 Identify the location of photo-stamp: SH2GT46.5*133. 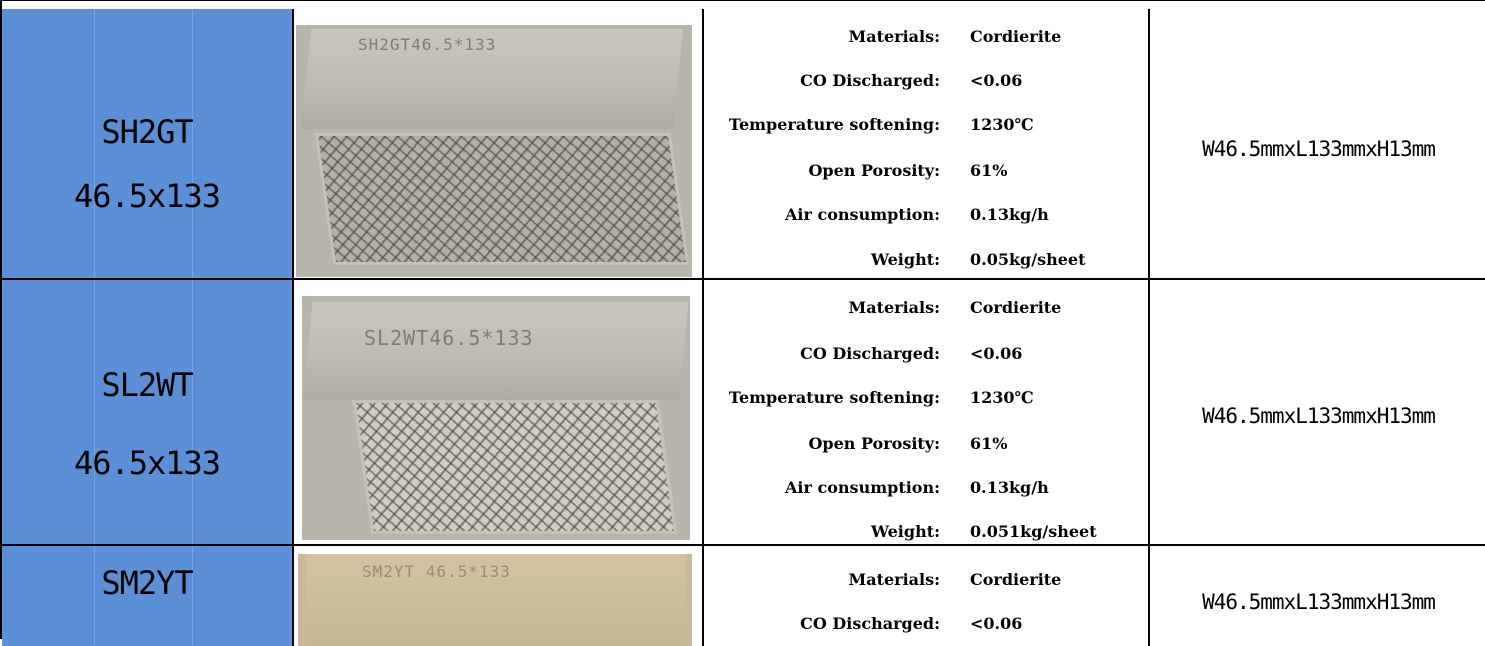
(427, 44).